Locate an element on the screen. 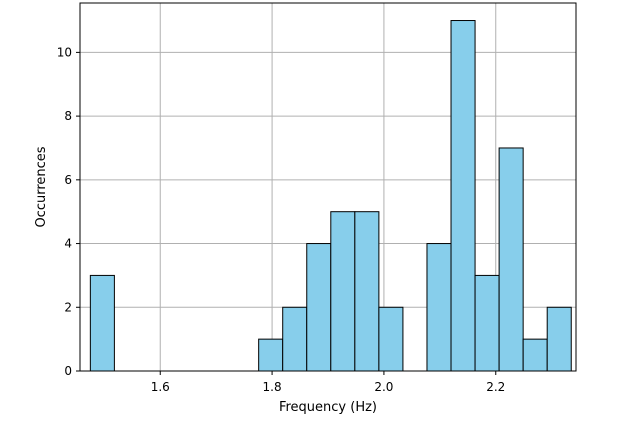 The image size is (640, 424). y-tick-label: 8 is located at coordinates (68, 116).